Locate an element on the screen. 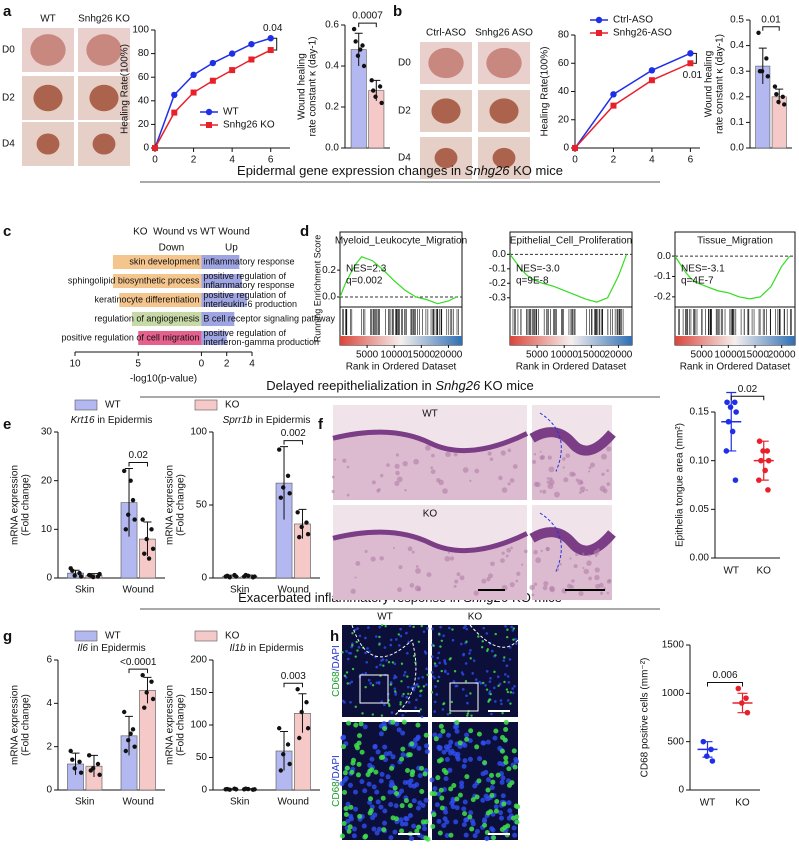 The height and width of the screenshot is (865, 799). panel-letter: a is located at coordinates (7, 11).